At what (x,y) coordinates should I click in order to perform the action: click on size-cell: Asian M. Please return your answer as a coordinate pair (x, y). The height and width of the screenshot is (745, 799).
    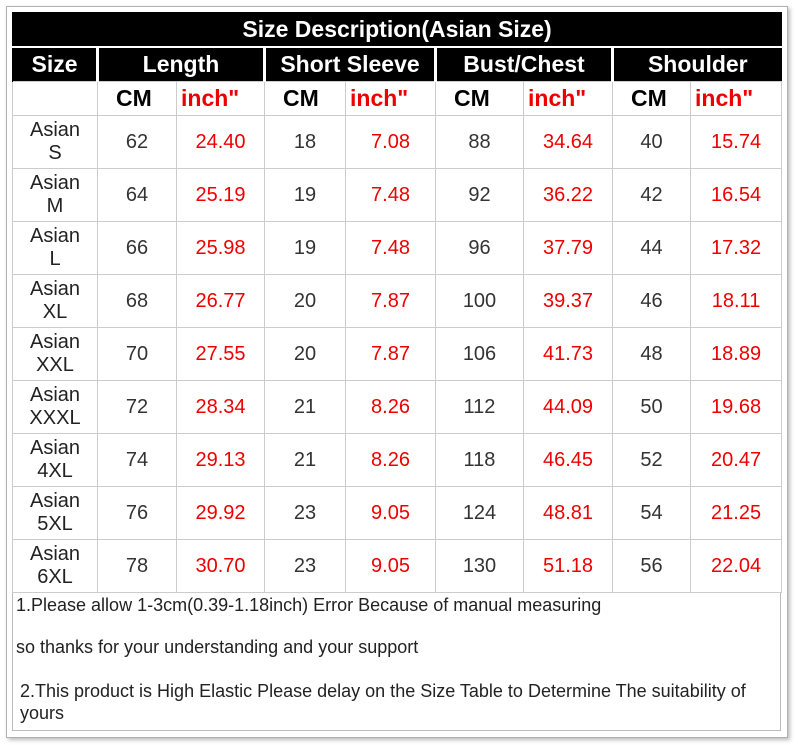
    Looking at the image, I should click on (55, 195).